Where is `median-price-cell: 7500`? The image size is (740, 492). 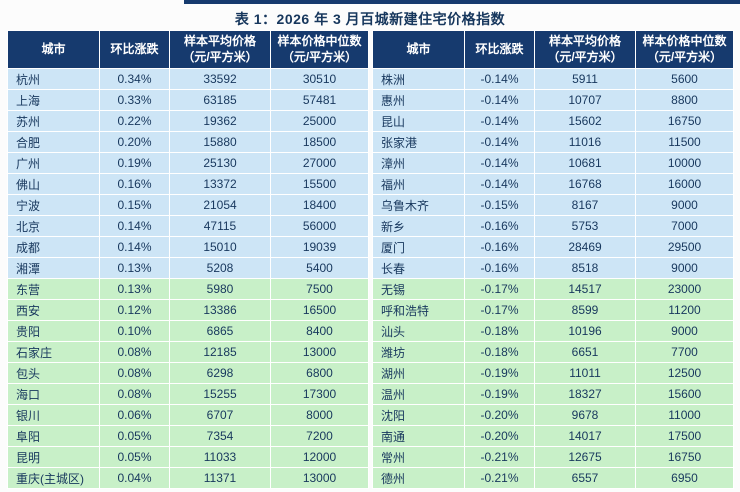 median-price-cell: 7500 is located at coordinates (319, 289).